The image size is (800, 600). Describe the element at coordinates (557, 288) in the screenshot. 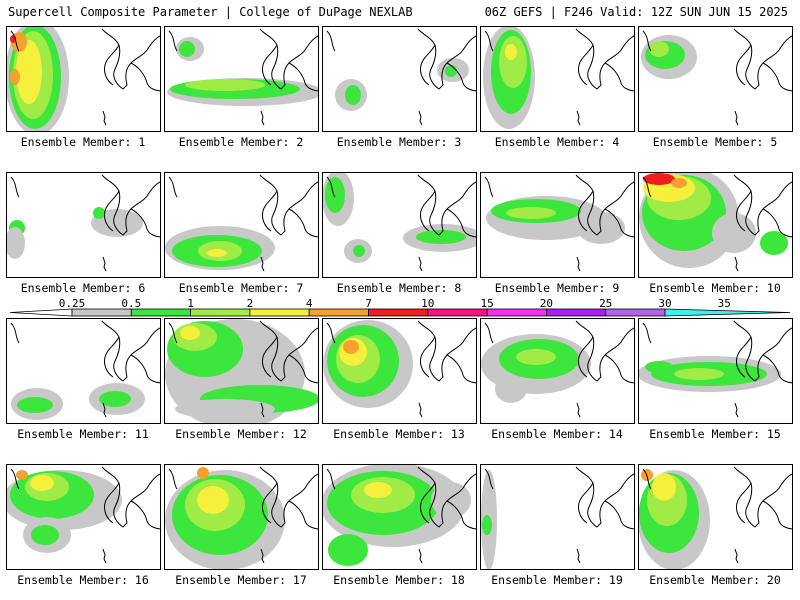

I see `member-label: Ensemble Member: 9` at that location.